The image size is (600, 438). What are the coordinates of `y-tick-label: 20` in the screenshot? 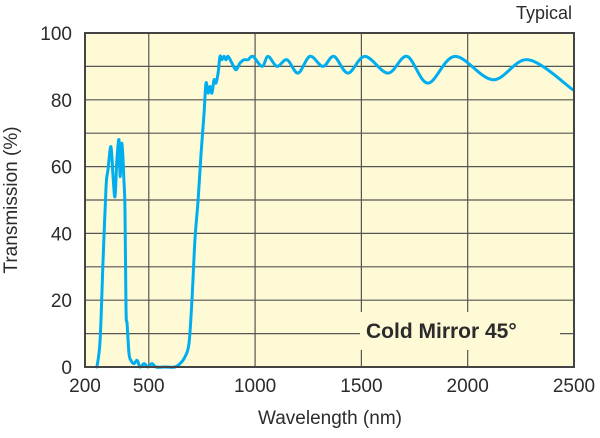 It's located at (61, 301).